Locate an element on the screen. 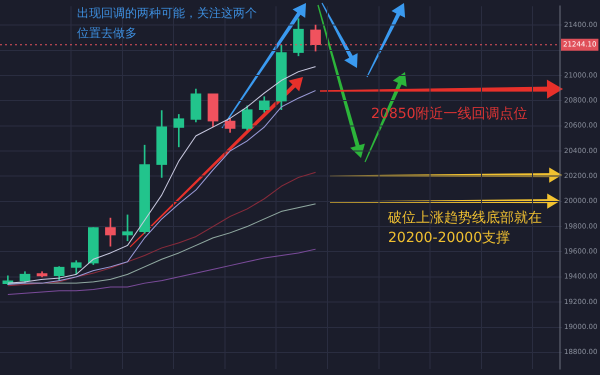 The width and height of the screenshot is (600, 375). text: 破位上涨趋势线底部就在20200-20000支撑 is located at coordinates (465, 228).